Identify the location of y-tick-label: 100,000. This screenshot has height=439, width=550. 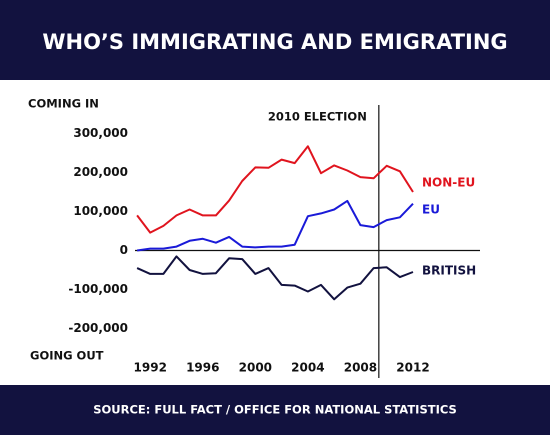
(100, 211).